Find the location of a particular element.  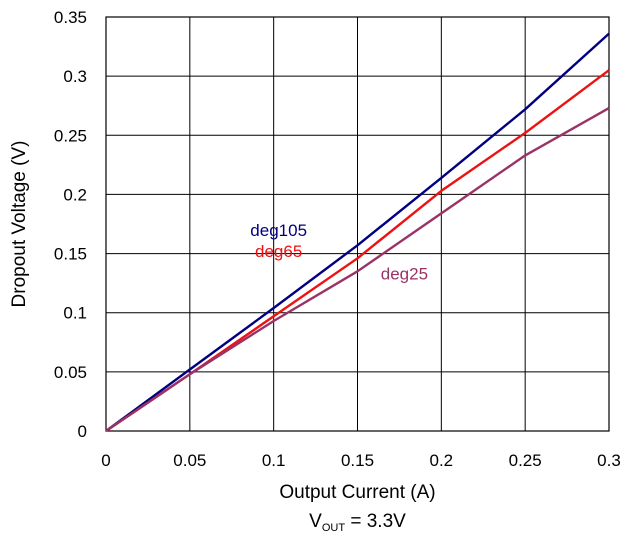

x-tick-label: 0.2 is located at coordinates (442, 460).